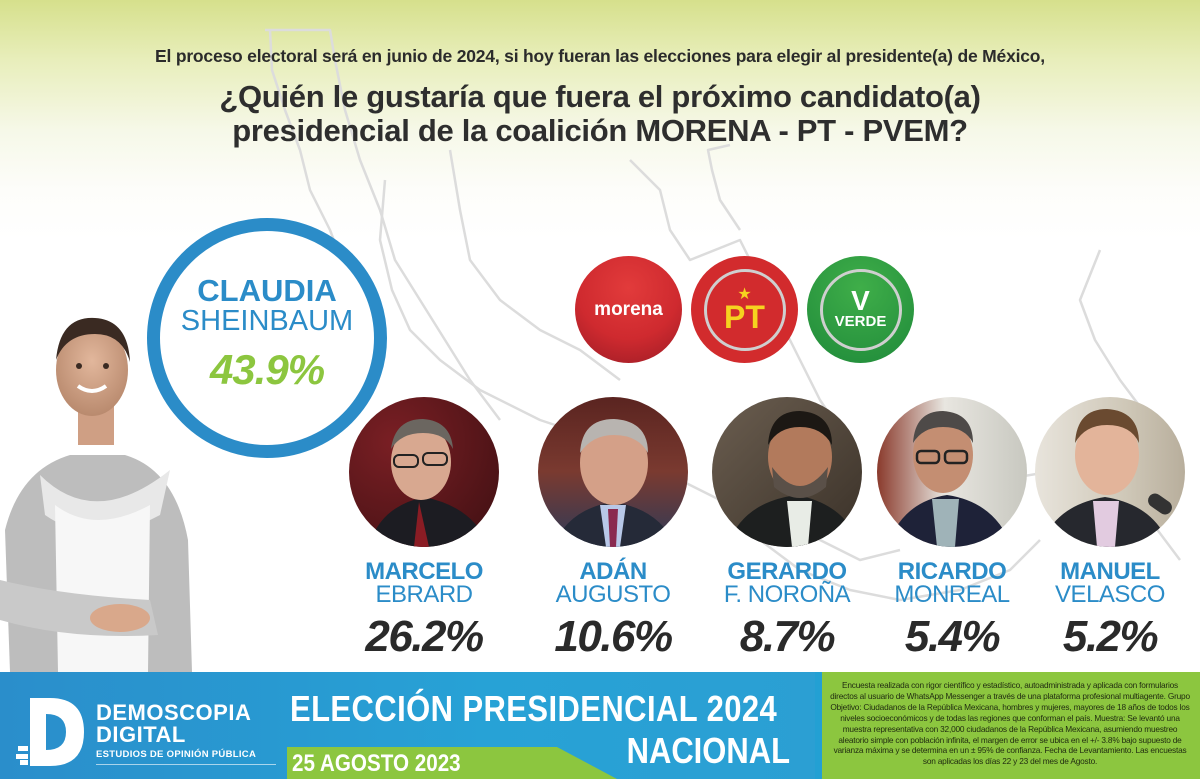 Image resolution: width=1200 pixels, height=779 pixels. What do you see at coordinates (1110, 571) in the screenshot?
I see `candidate-first-name: MANUEL` at bounding box center [1110, 571].